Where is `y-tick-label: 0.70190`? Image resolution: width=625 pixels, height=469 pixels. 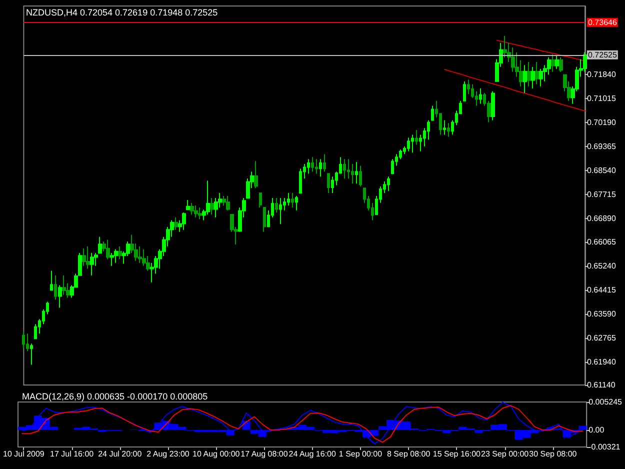
y-tick-label: 0.70190 is located at coordinates (601, 123).